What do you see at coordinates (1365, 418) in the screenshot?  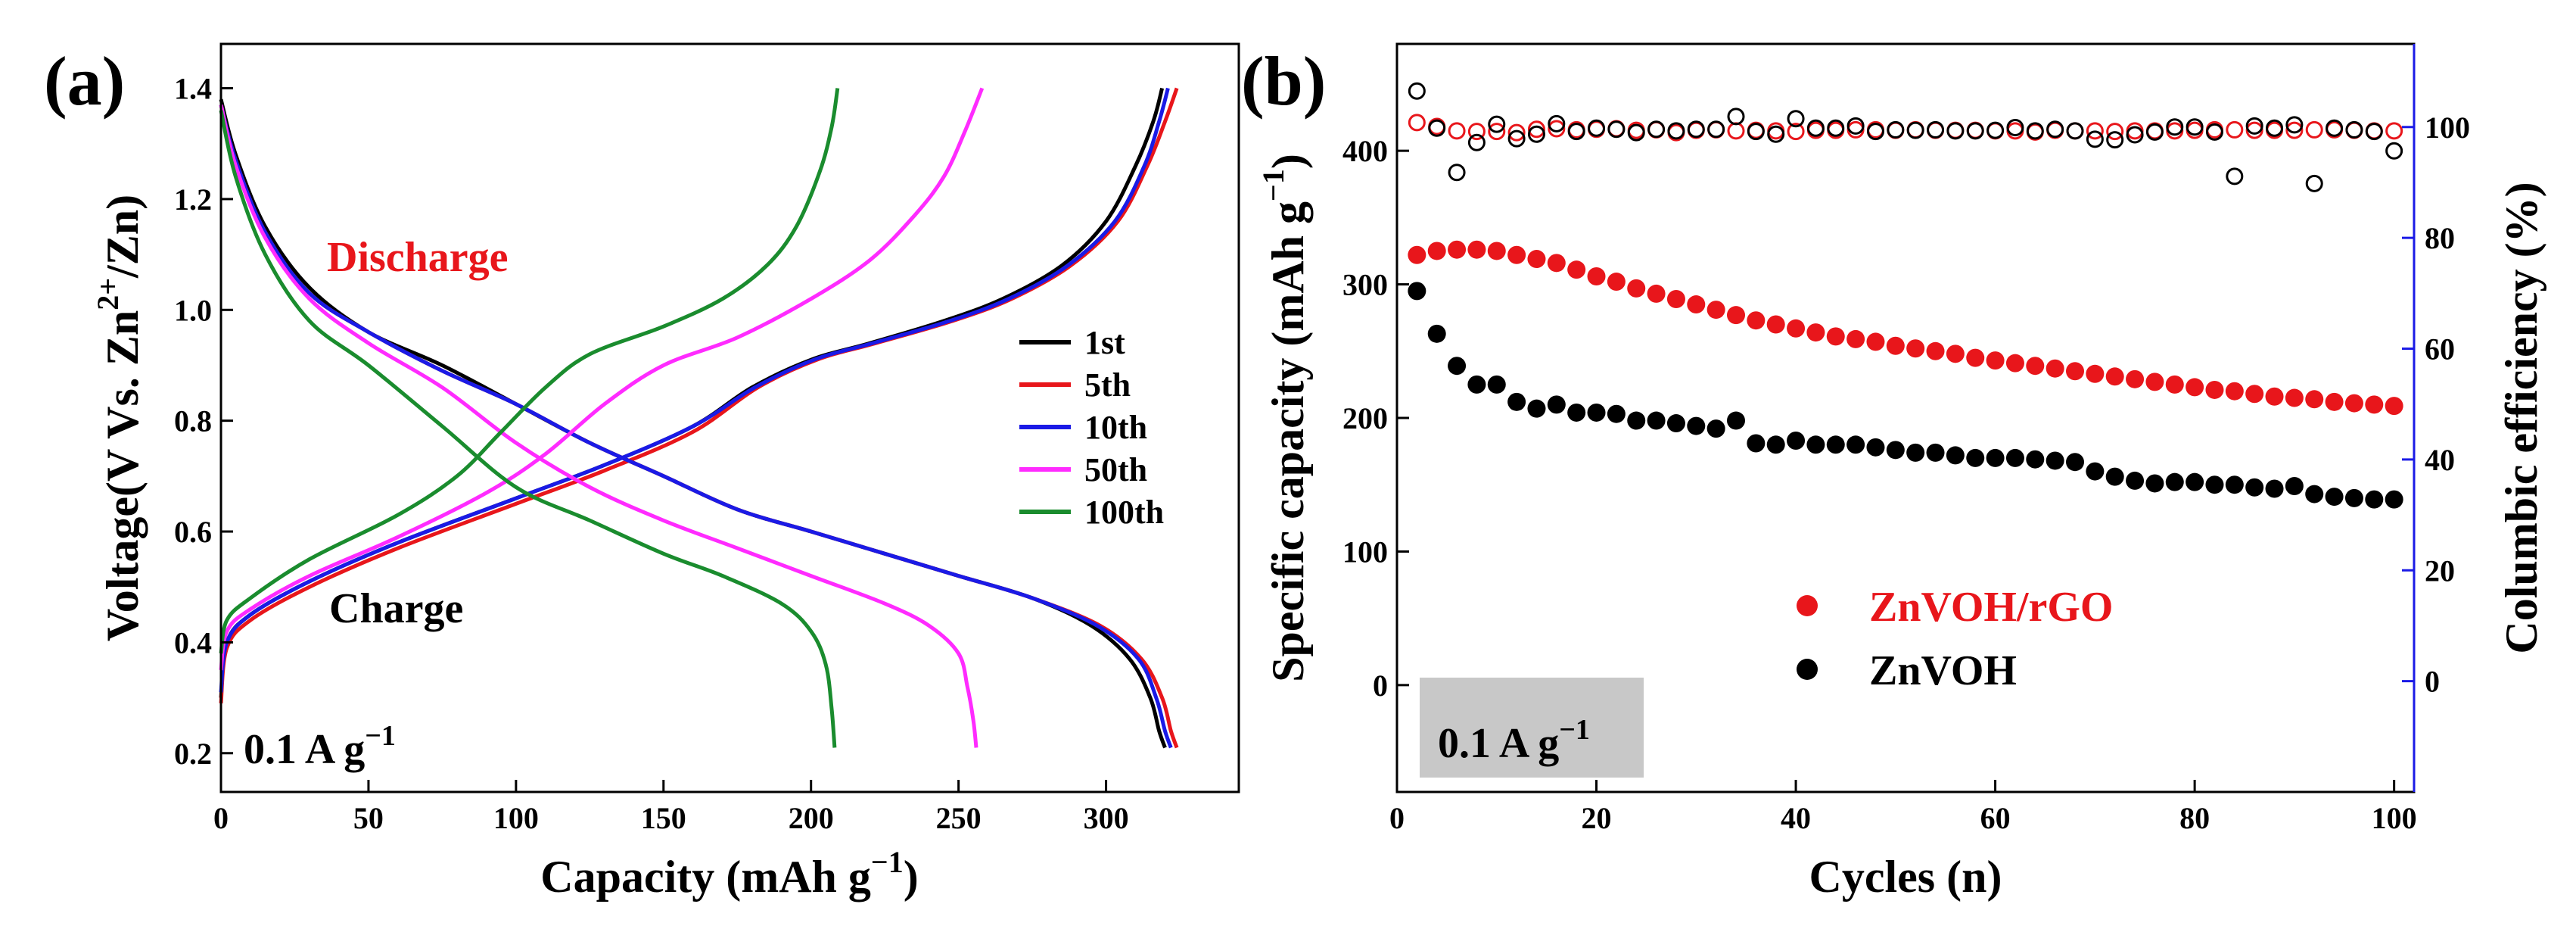 I see `panel-b-y-tick-label: 200` at bounding box center [1365, 418].